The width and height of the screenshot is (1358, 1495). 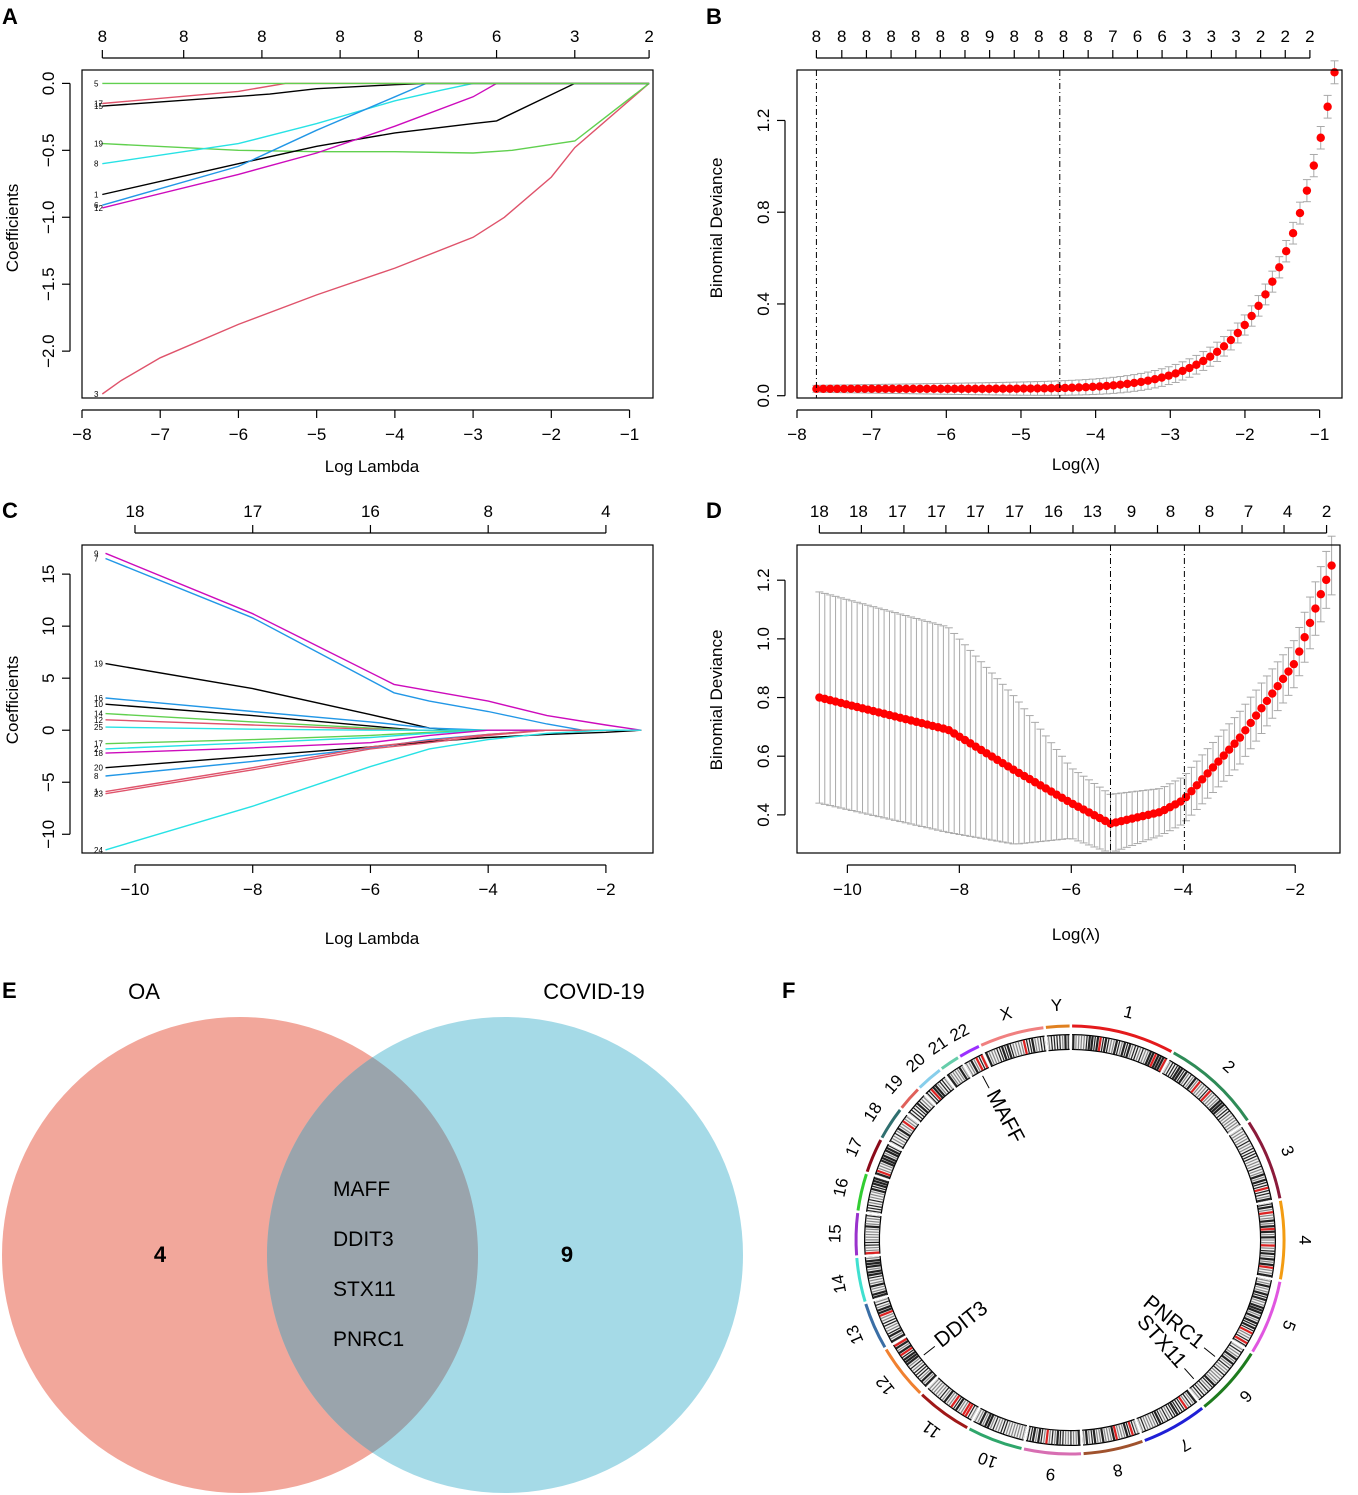 What do you see at coordinates (574, 36) in the screenshot?
I see `panel-a-top-tick-label: 3` at bounding box center [574, 36].